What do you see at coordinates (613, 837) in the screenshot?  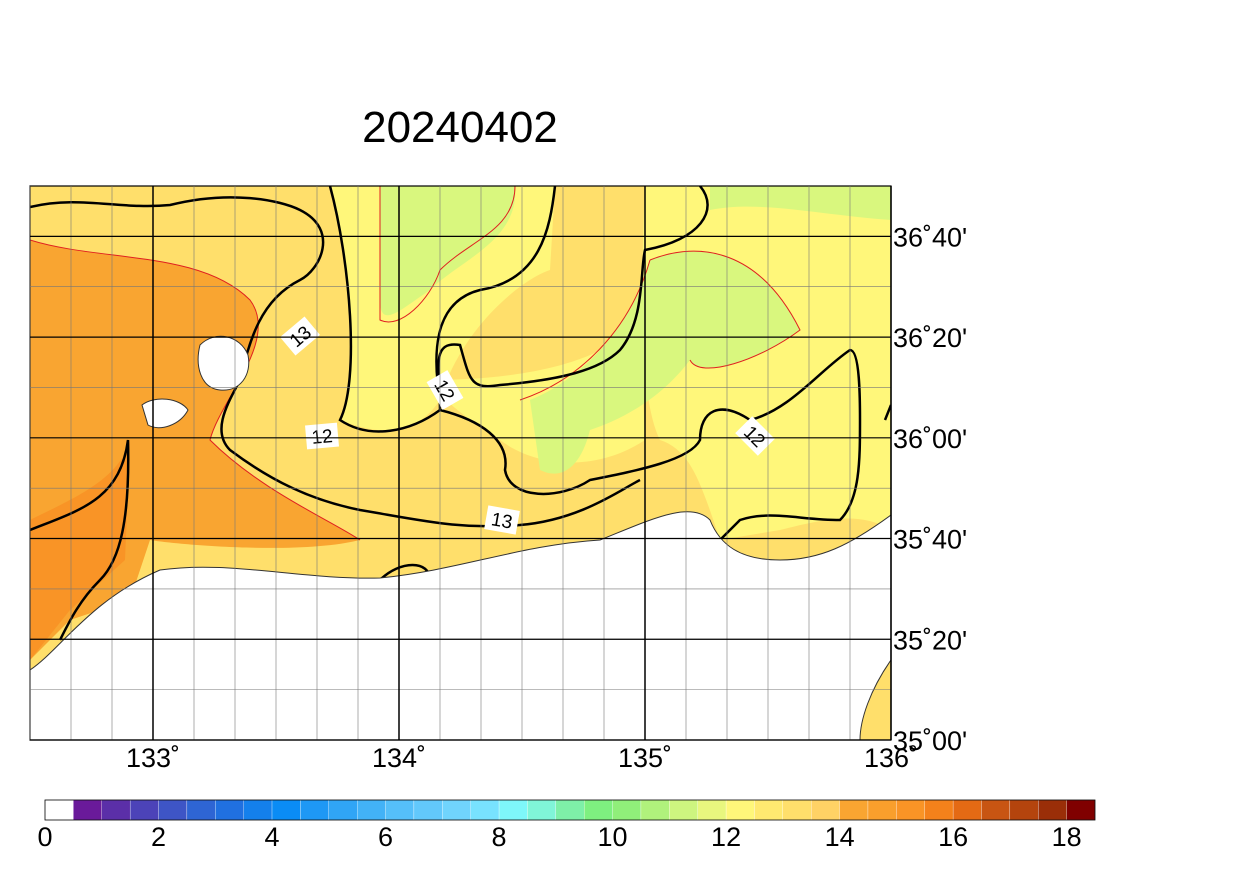 I see `colorbar-tick-label: 10` at bounding box center [613, 837].